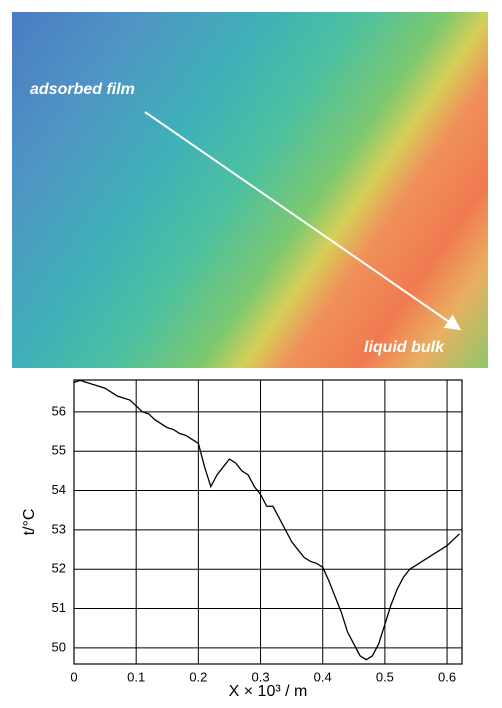 The height and width of the screenshot is (708, 502). I want to click on y-tick-label: 51, so click(59, 607).